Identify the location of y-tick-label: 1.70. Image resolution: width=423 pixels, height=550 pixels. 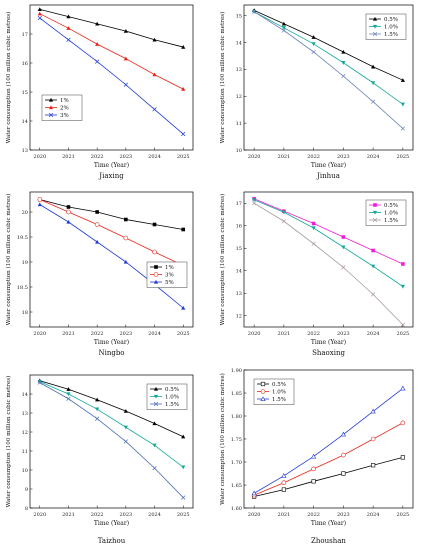
(236, 463).